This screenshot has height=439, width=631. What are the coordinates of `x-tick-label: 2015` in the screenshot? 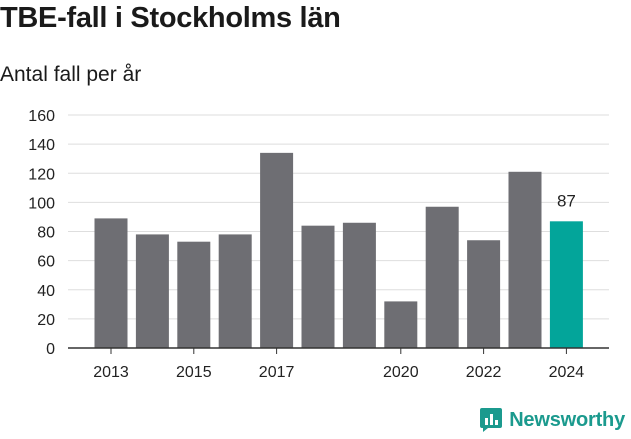 It's located at (194, 372).